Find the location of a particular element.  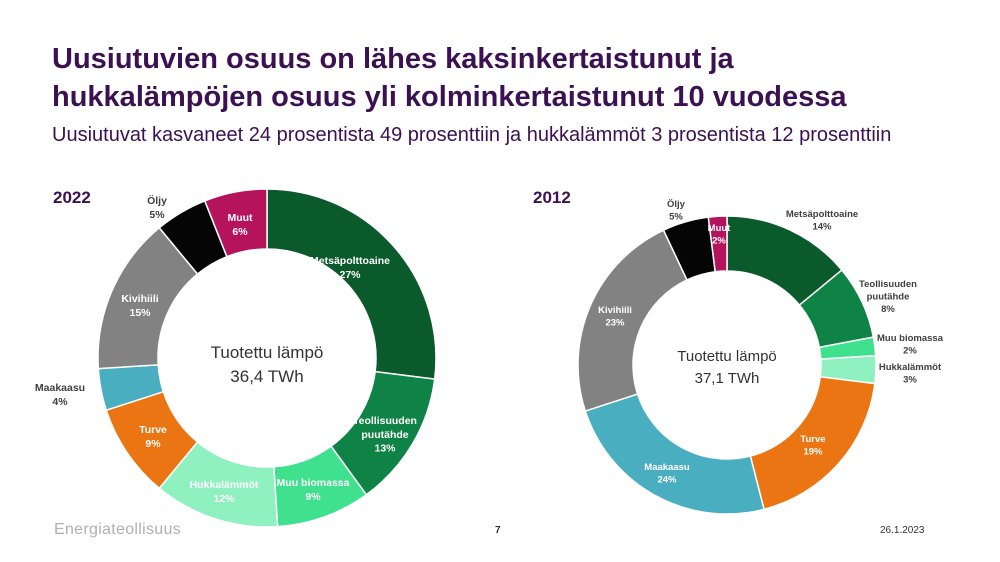

slice-label-turve-2012: Turve 19% is located at coordinates (812, 446).